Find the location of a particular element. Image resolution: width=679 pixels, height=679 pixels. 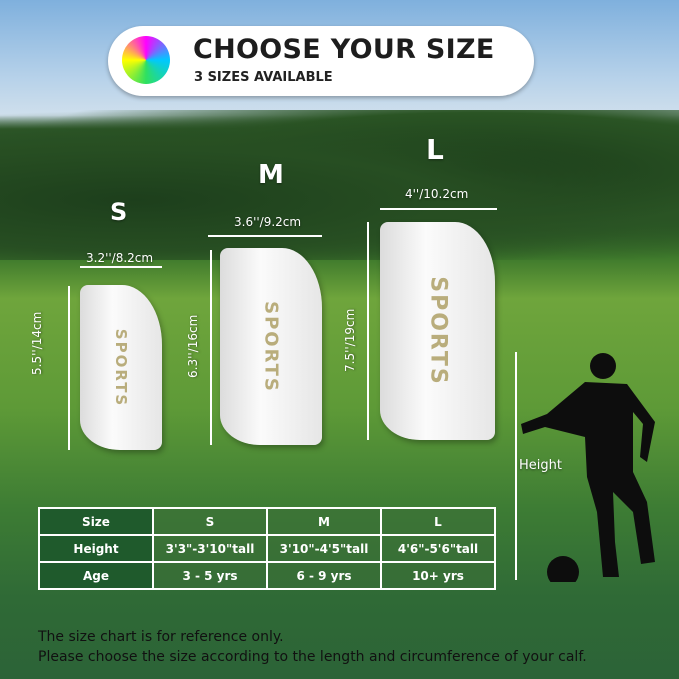

table-header-cell: Height is located at coordinates (96, 548).